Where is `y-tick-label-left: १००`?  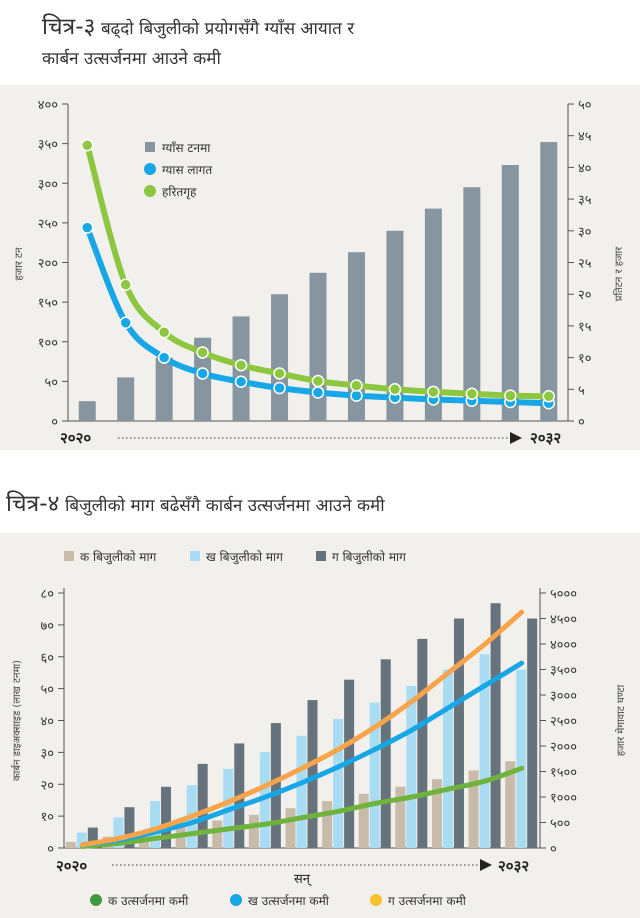
y-tick-label-left: १०० is located at coordinates (48, 343).